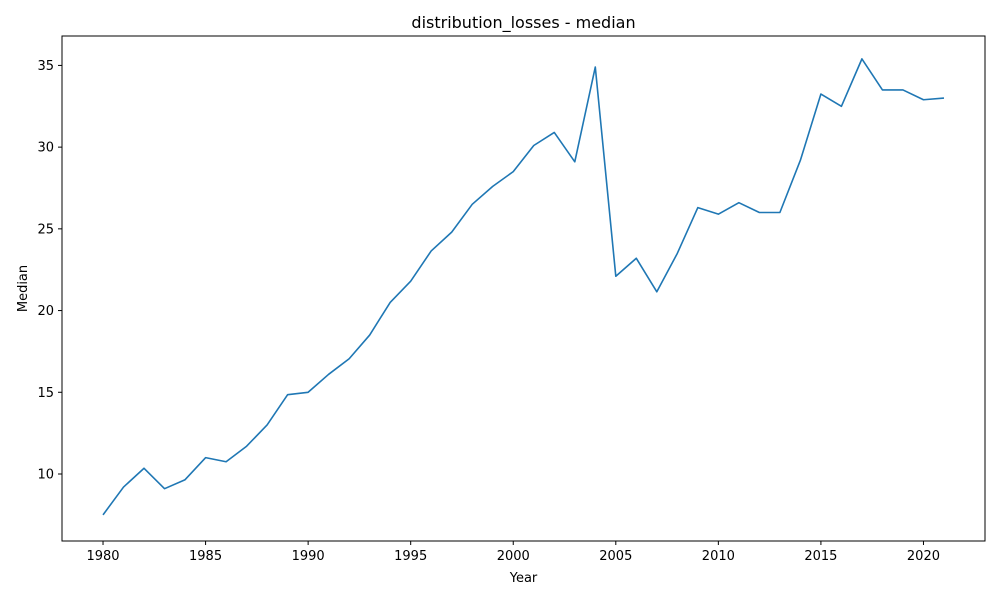  I want to click on x-tick-label: 1995, so click(410, 556).